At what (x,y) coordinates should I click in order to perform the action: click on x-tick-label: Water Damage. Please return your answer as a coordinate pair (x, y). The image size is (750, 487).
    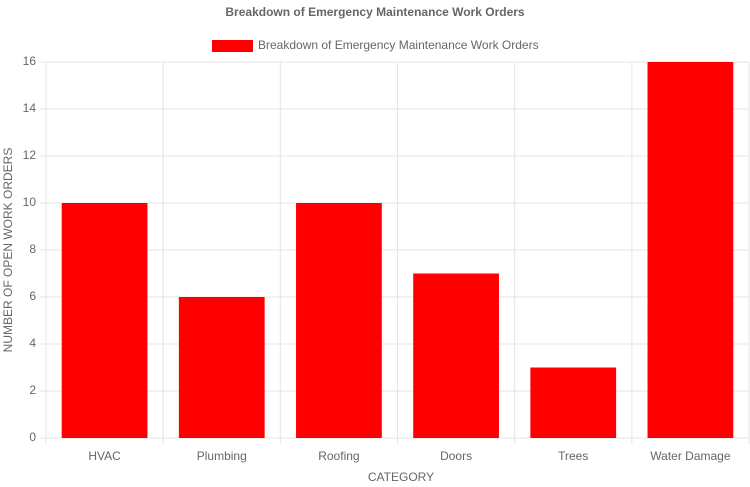
    Looking at the image, I should click on (690, 456).